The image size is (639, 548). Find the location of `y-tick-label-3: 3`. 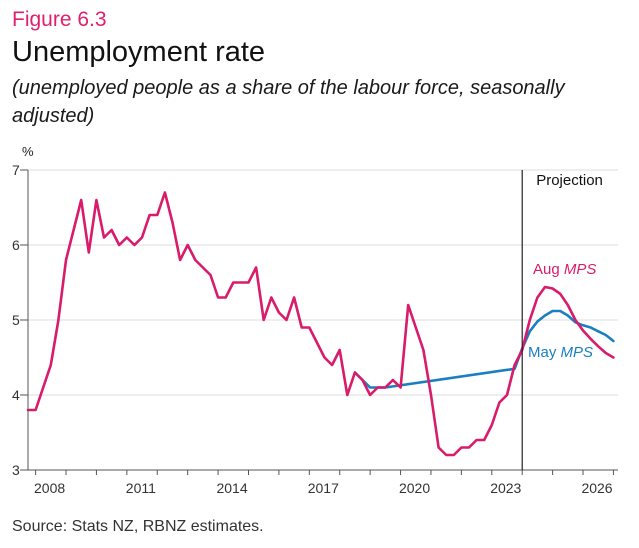

y-tick-label-3: 3 is located at coordinates (16, 470).